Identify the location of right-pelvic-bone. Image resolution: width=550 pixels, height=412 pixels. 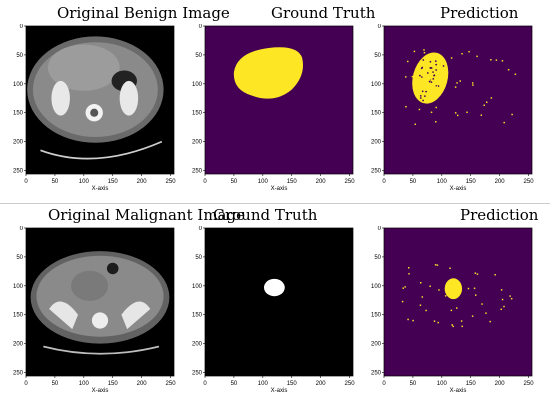
(136, 315).